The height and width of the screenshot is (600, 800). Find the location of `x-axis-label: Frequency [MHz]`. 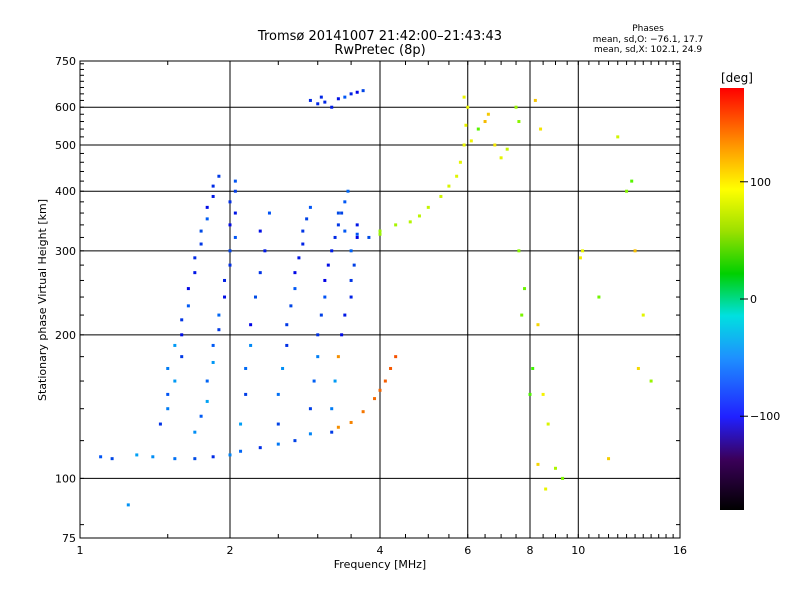

x-axis-label: Frequency [MHz] is located at coordinates (380, 564).